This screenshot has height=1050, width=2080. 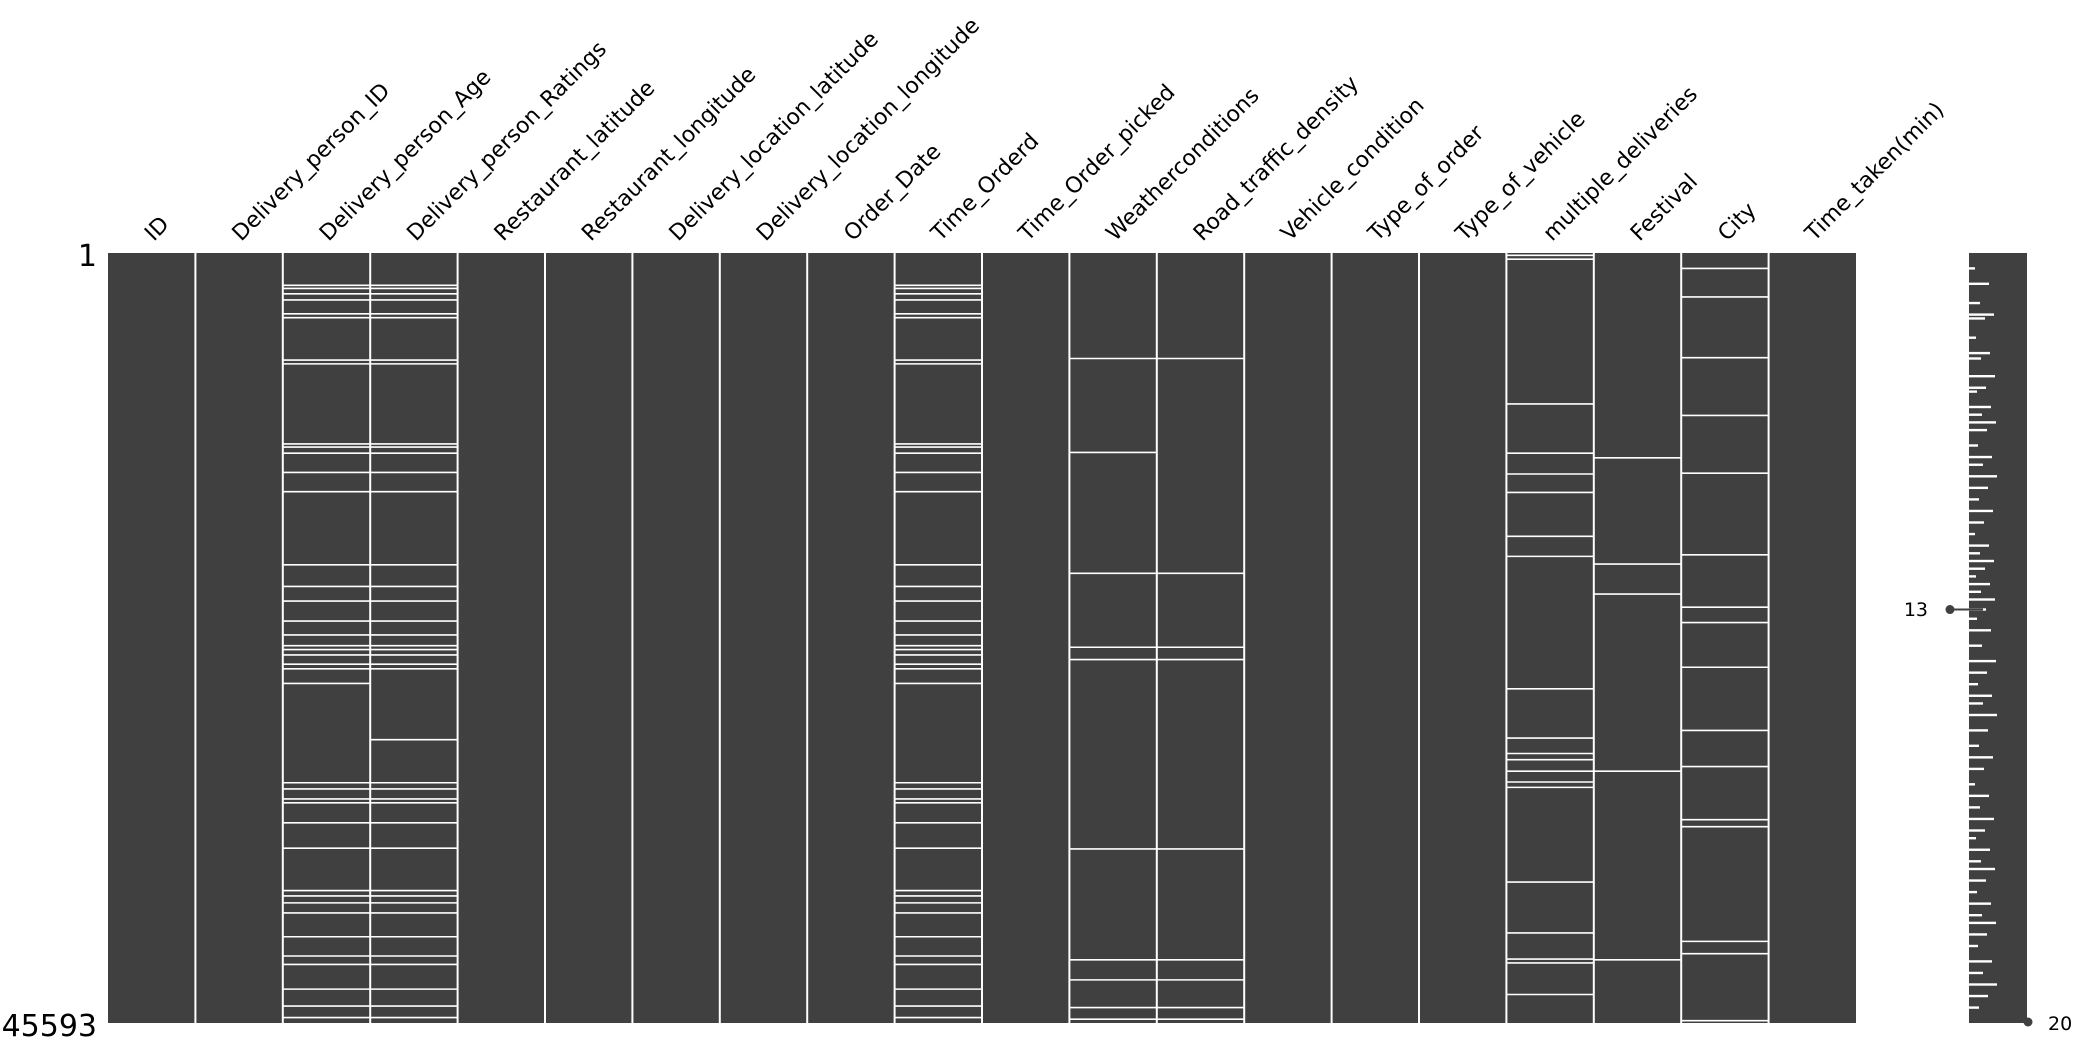 I want to click on column-header-label: Time_Order_picked, so click(x=1097, y=163).